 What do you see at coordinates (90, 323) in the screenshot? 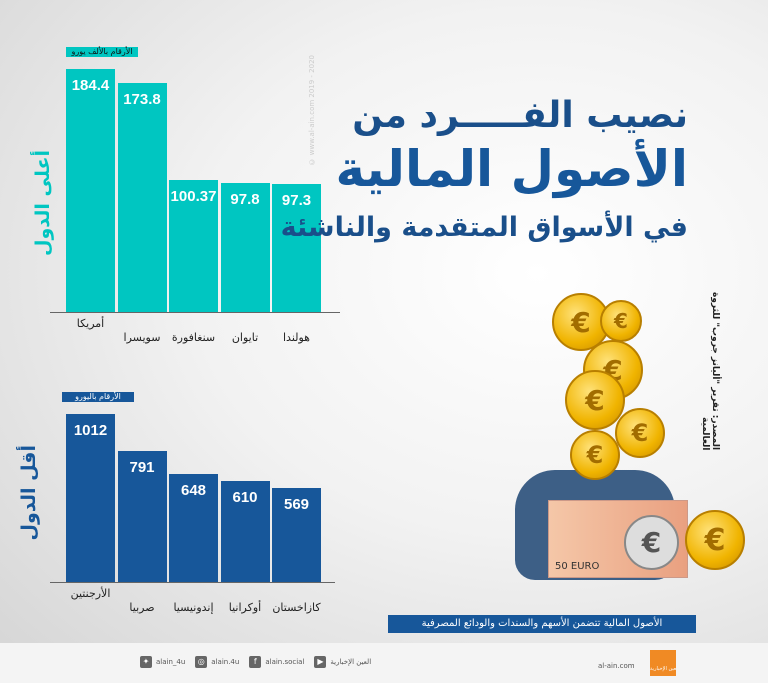
I see `category-label: أمريكا` at bounding box center [90, 323].